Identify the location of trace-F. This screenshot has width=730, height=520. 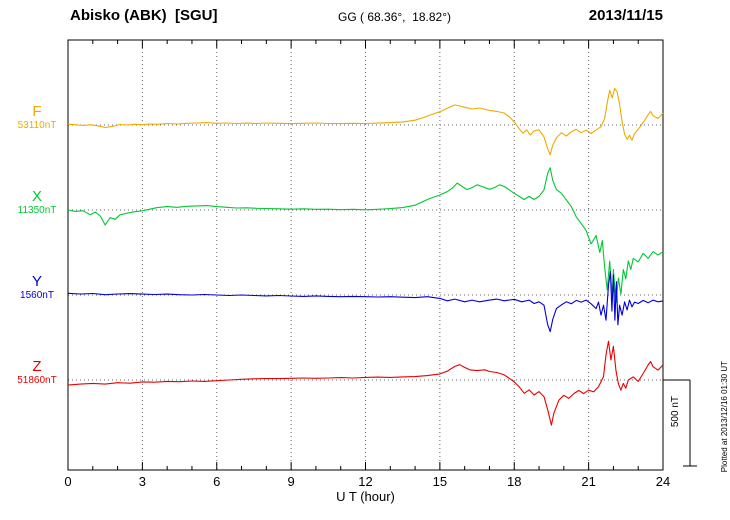
(365, 121).